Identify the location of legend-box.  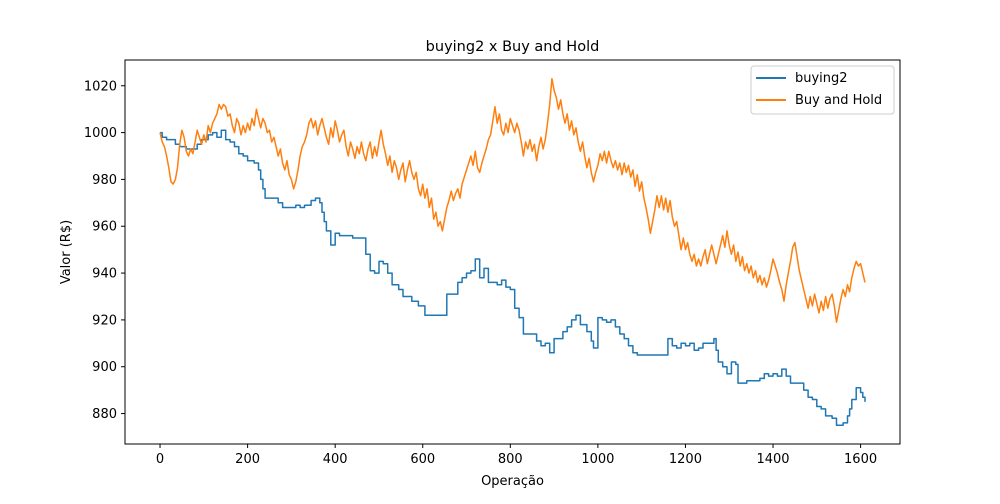
(822, 90).